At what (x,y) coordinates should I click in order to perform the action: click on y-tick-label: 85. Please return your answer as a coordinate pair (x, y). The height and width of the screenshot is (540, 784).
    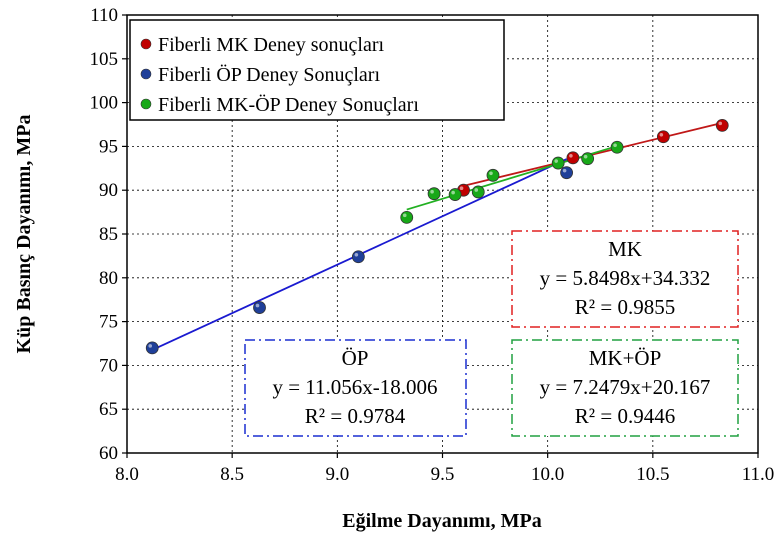
    Looking at the image, I should click on (108, 234).